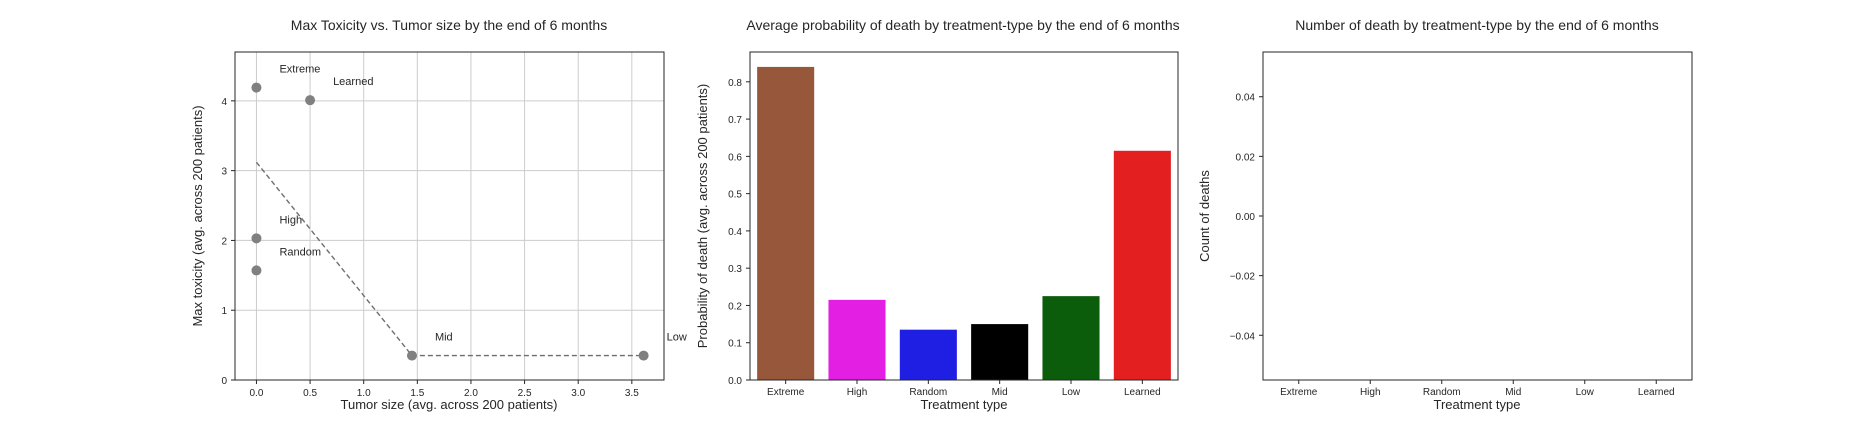  I want to click on chart1-x-tick-label: 1.5, so click(417, 393).